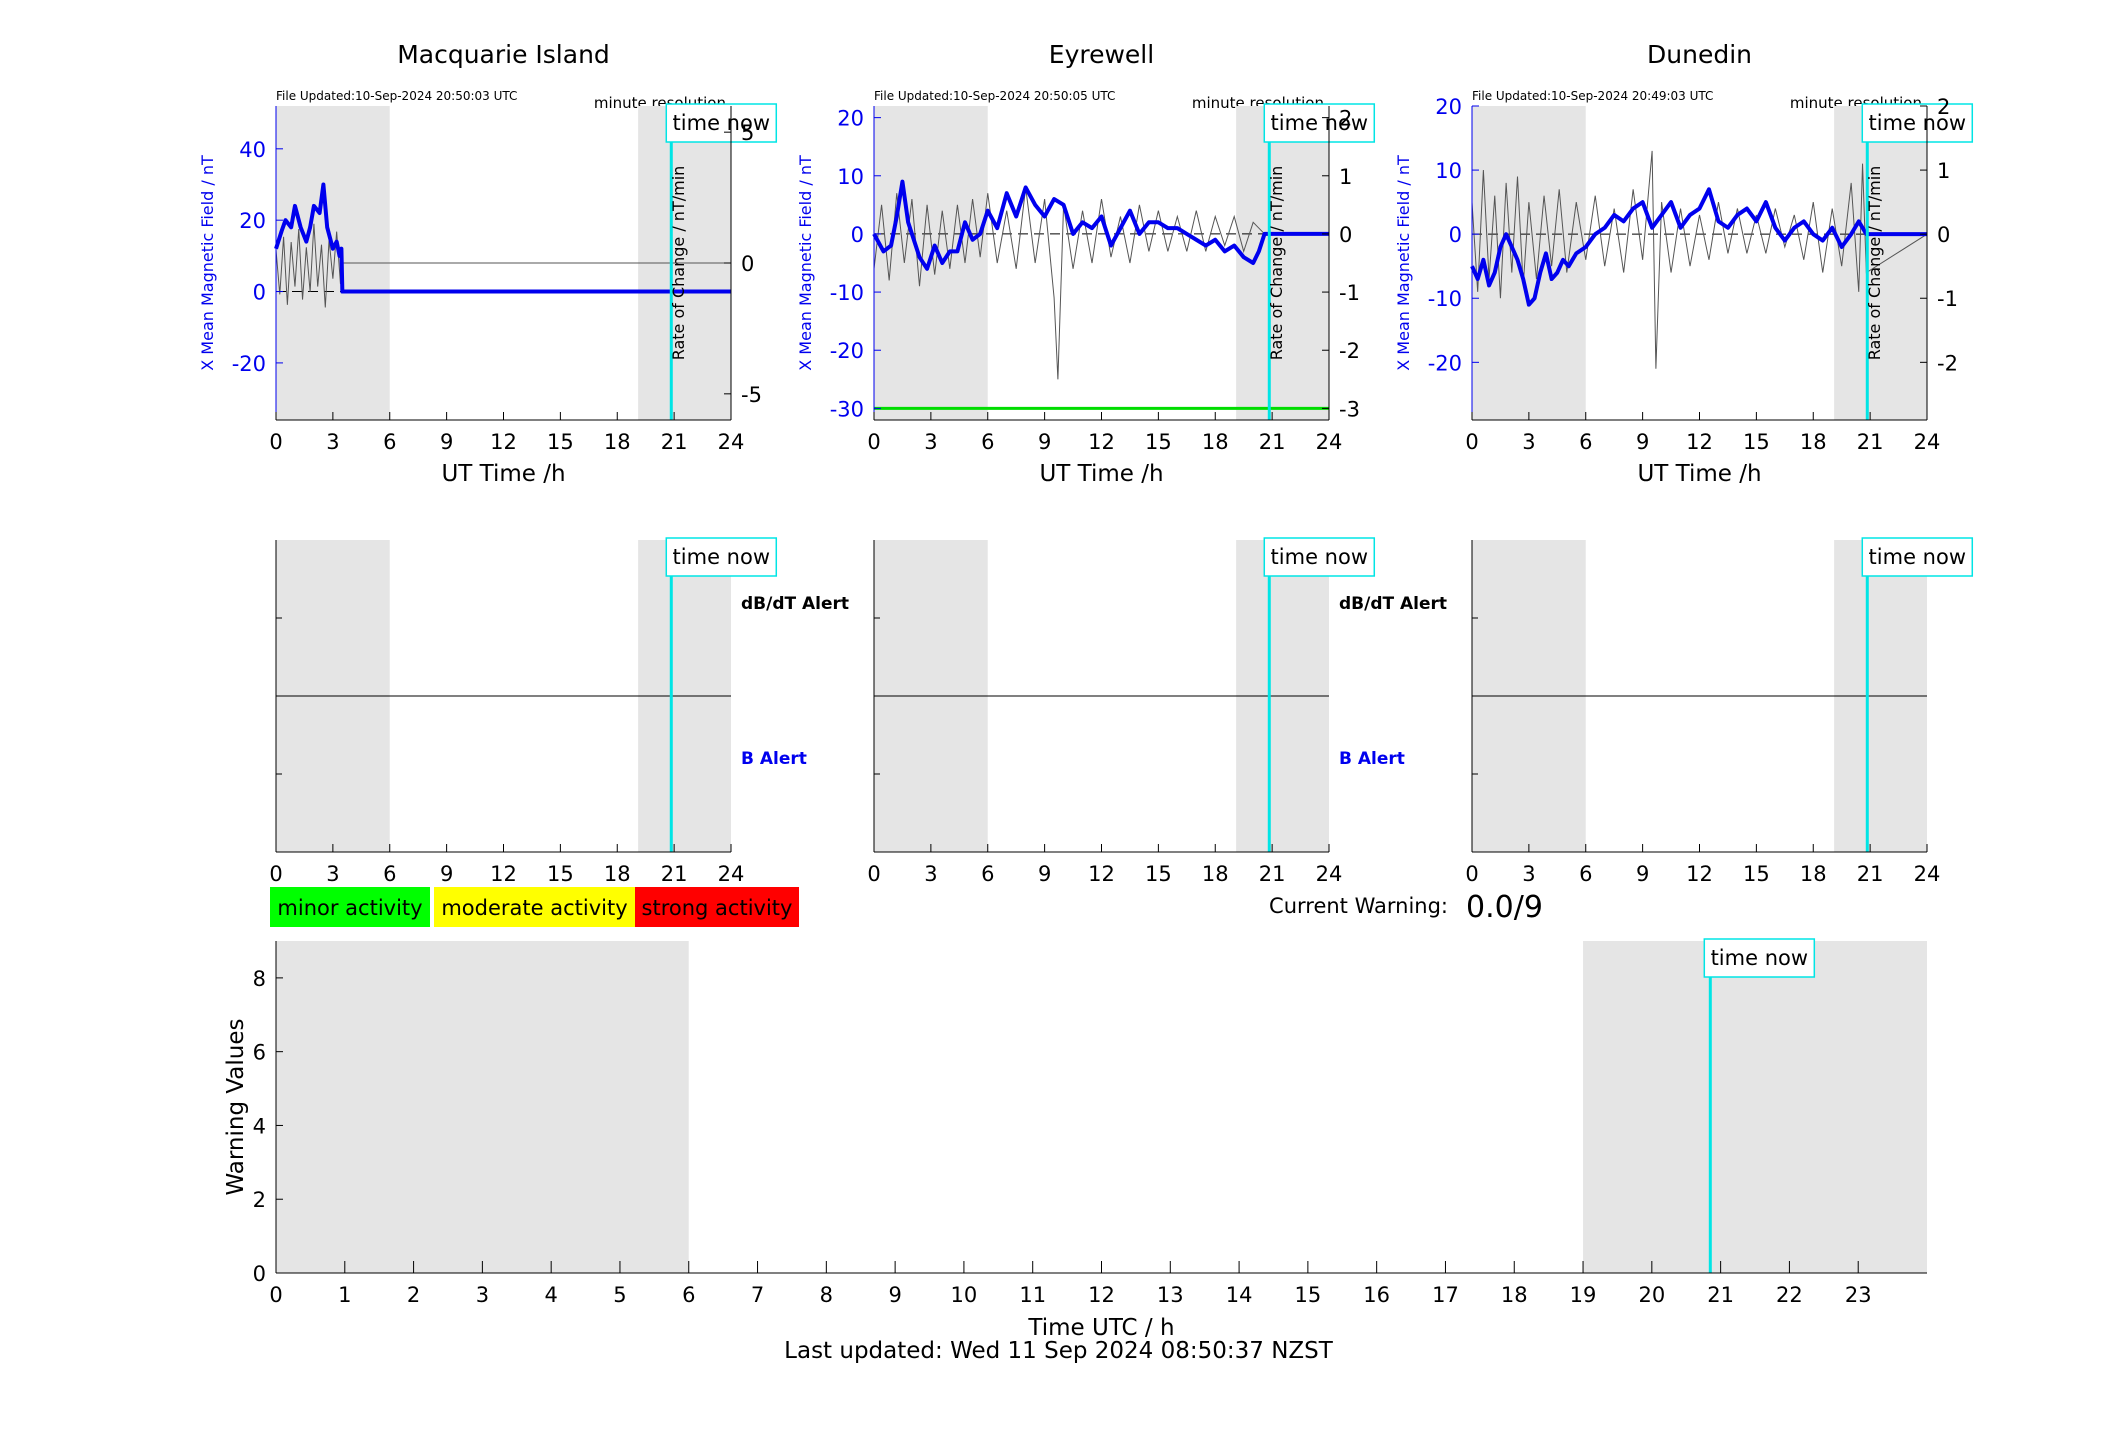  Describe the element at coordinates (1445, 1295) in the screenshot. I see `warning-x-tick-label-17: 17` at that location.